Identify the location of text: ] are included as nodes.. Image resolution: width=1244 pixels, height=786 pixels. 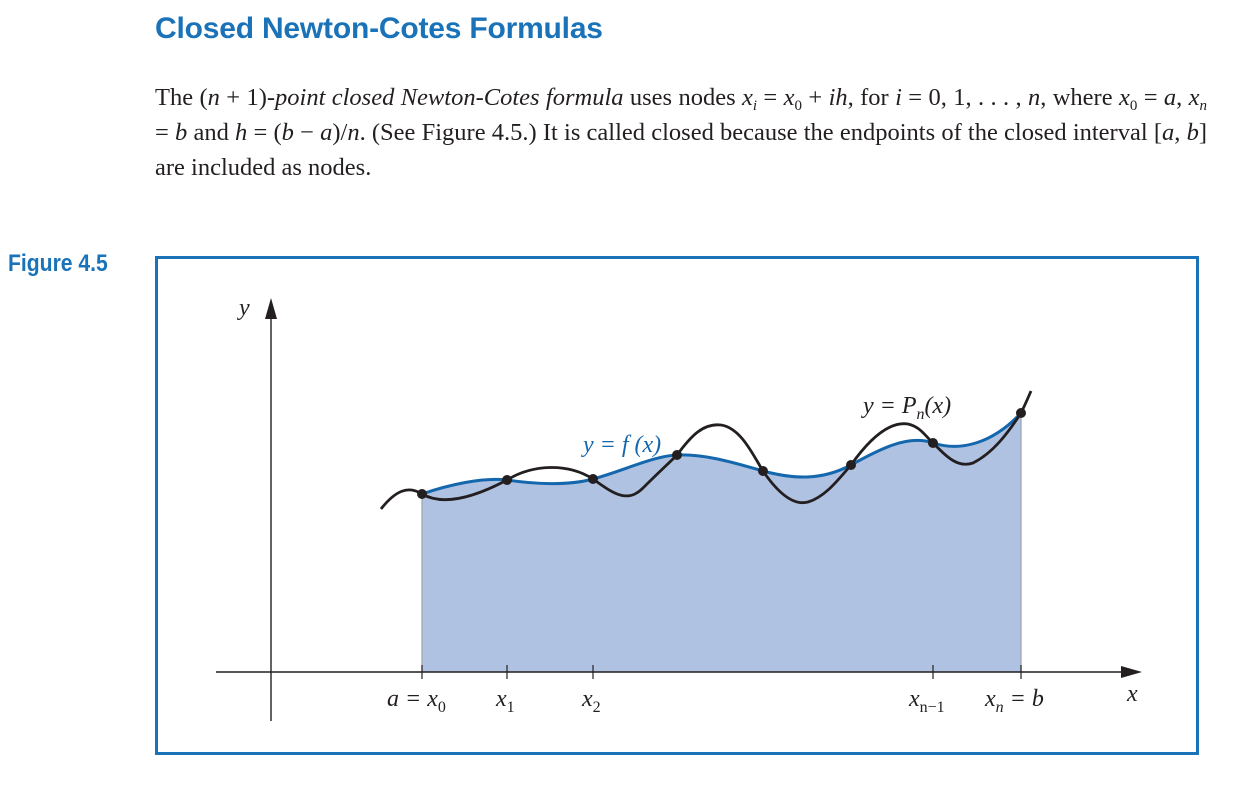
(681, 150).